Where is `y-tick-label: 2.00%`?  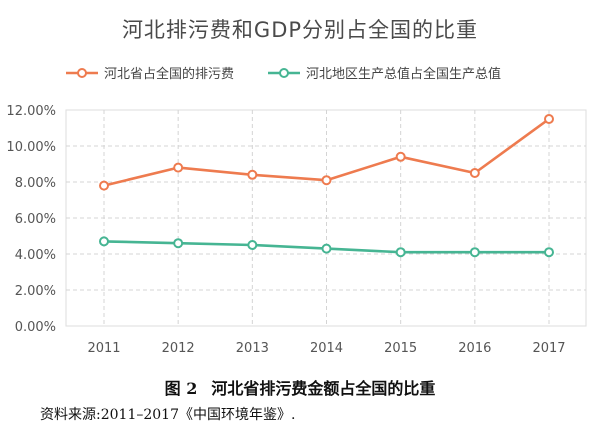
y-tick-label: 2.00% is located at coordinates (35, 291).